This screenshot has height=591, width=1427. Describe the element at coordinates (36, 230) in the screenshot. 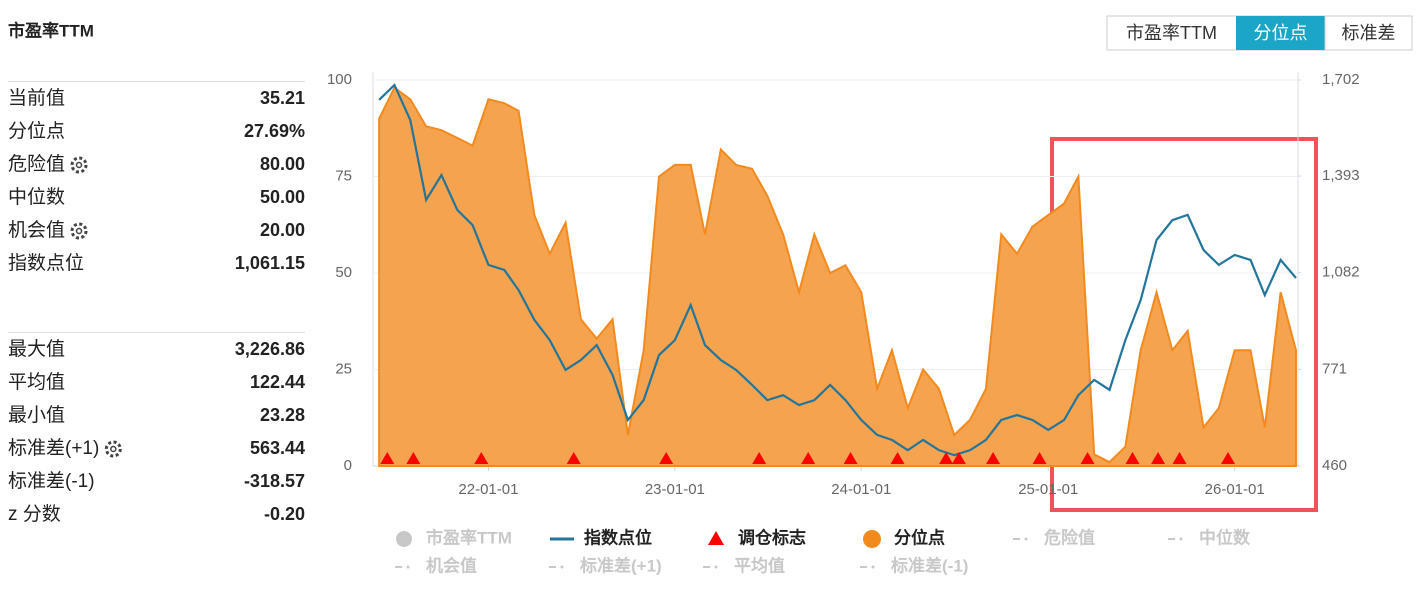

I see `stat-label: 机会值` at that location.